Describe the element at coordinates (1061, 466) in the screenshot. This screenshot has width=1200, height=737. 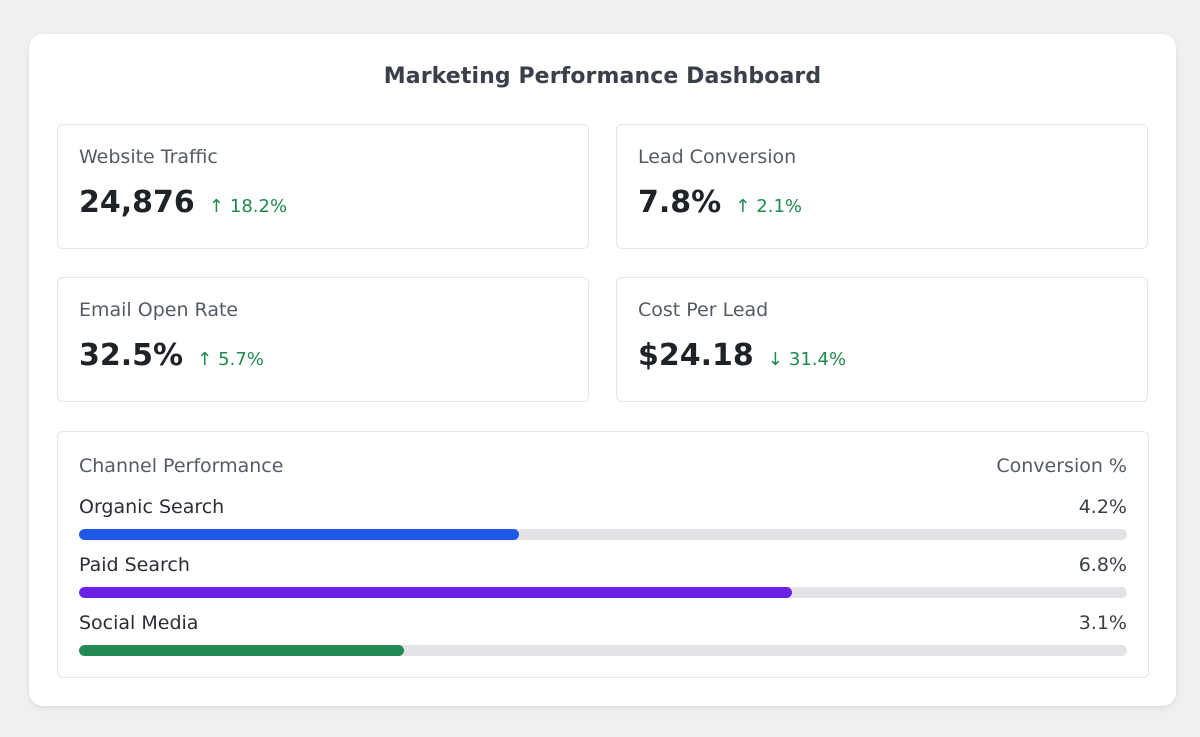
I see `conversion-column-label: Conversion %` at that location.